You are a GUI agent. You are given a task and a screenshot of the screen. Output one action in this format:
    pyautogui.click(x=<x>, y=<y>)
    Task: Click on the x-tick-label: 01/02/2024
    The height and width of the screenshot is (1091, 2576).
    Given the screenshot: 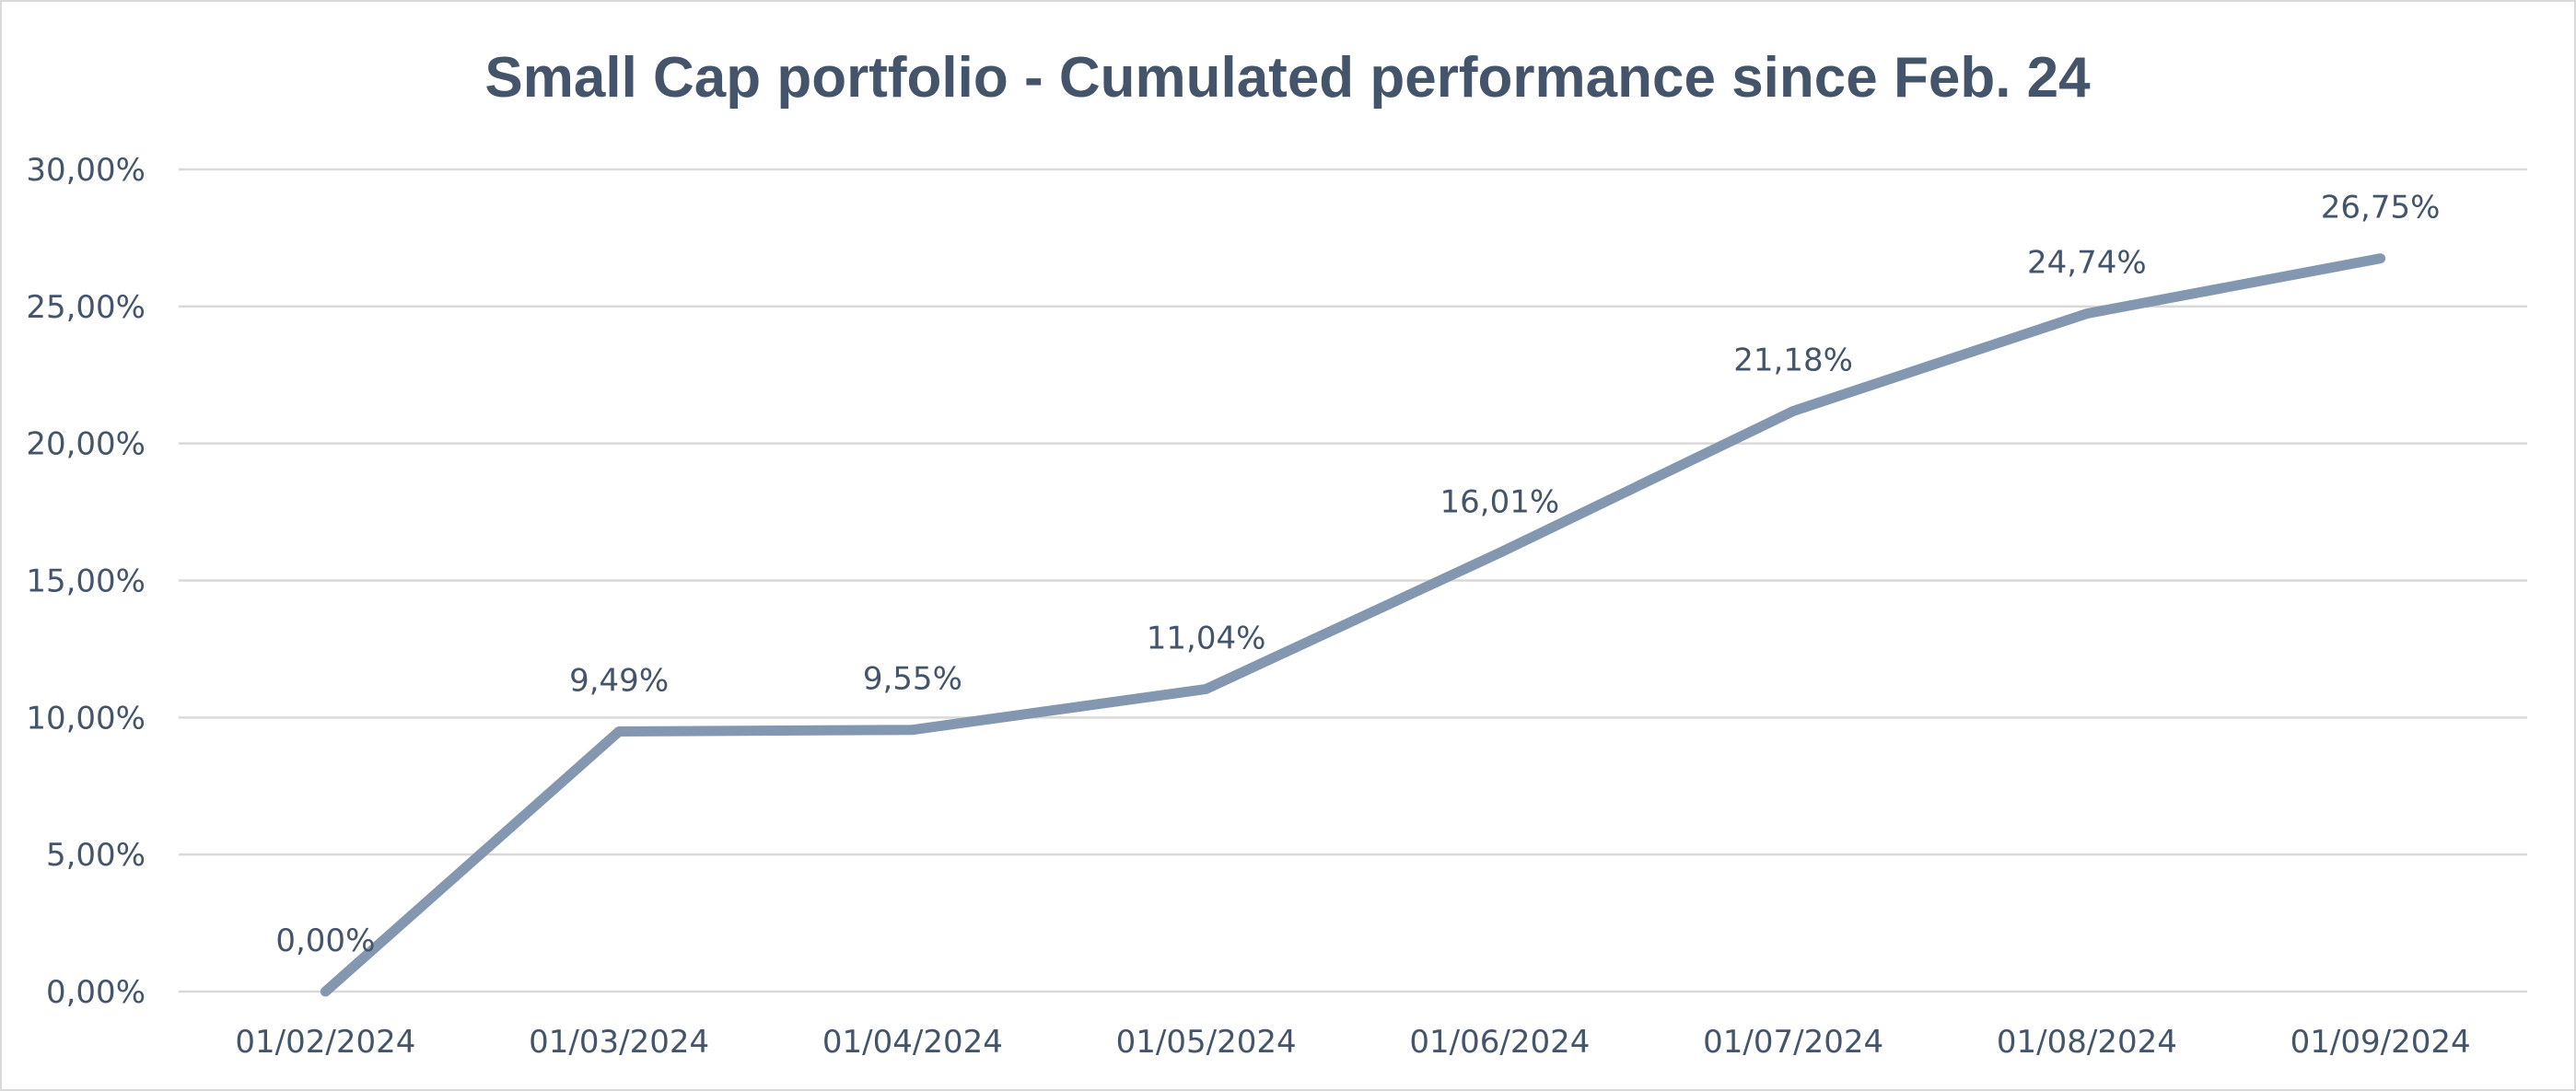 What is the action you would take?
    pyautogui.click(x=325, y=1042)
    